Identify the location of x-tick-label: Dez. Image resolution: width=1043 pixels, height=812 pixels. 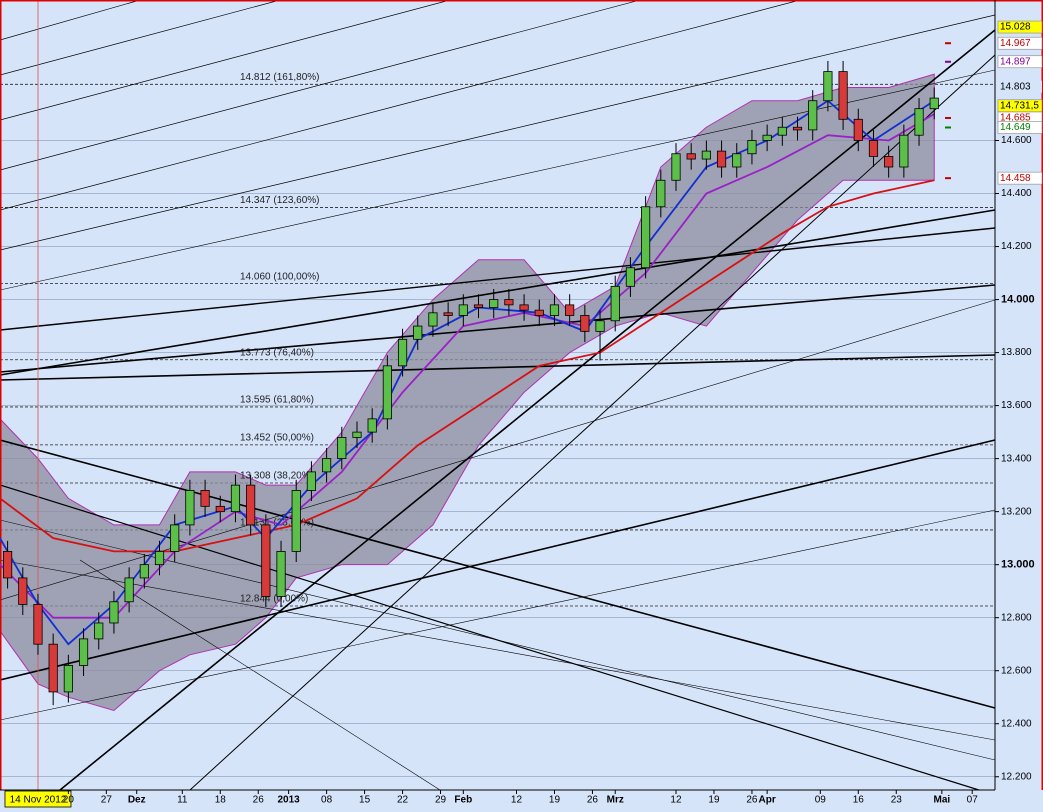
(137, 800).